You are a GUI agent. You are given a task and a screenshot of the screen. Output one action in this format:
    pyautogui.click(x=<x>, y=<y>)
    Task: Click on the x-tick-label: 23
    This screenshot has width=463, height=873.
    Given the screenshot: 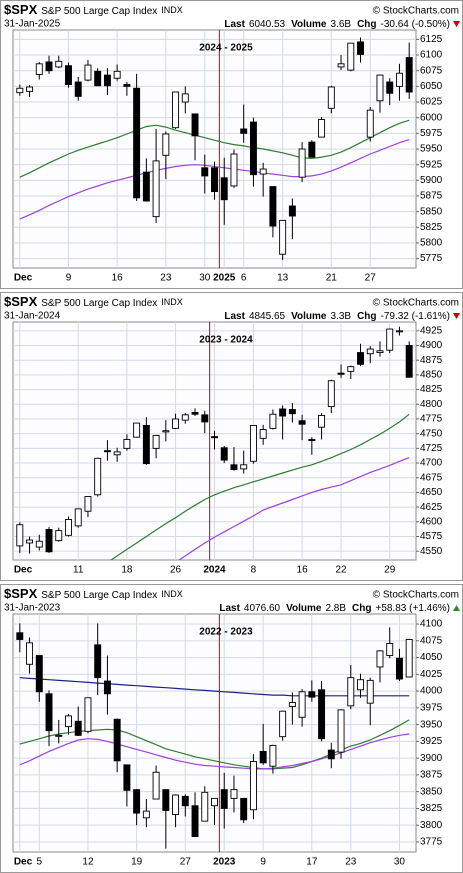 What is the action you would take?
    pyautogui.click(x=351, y=862)
    